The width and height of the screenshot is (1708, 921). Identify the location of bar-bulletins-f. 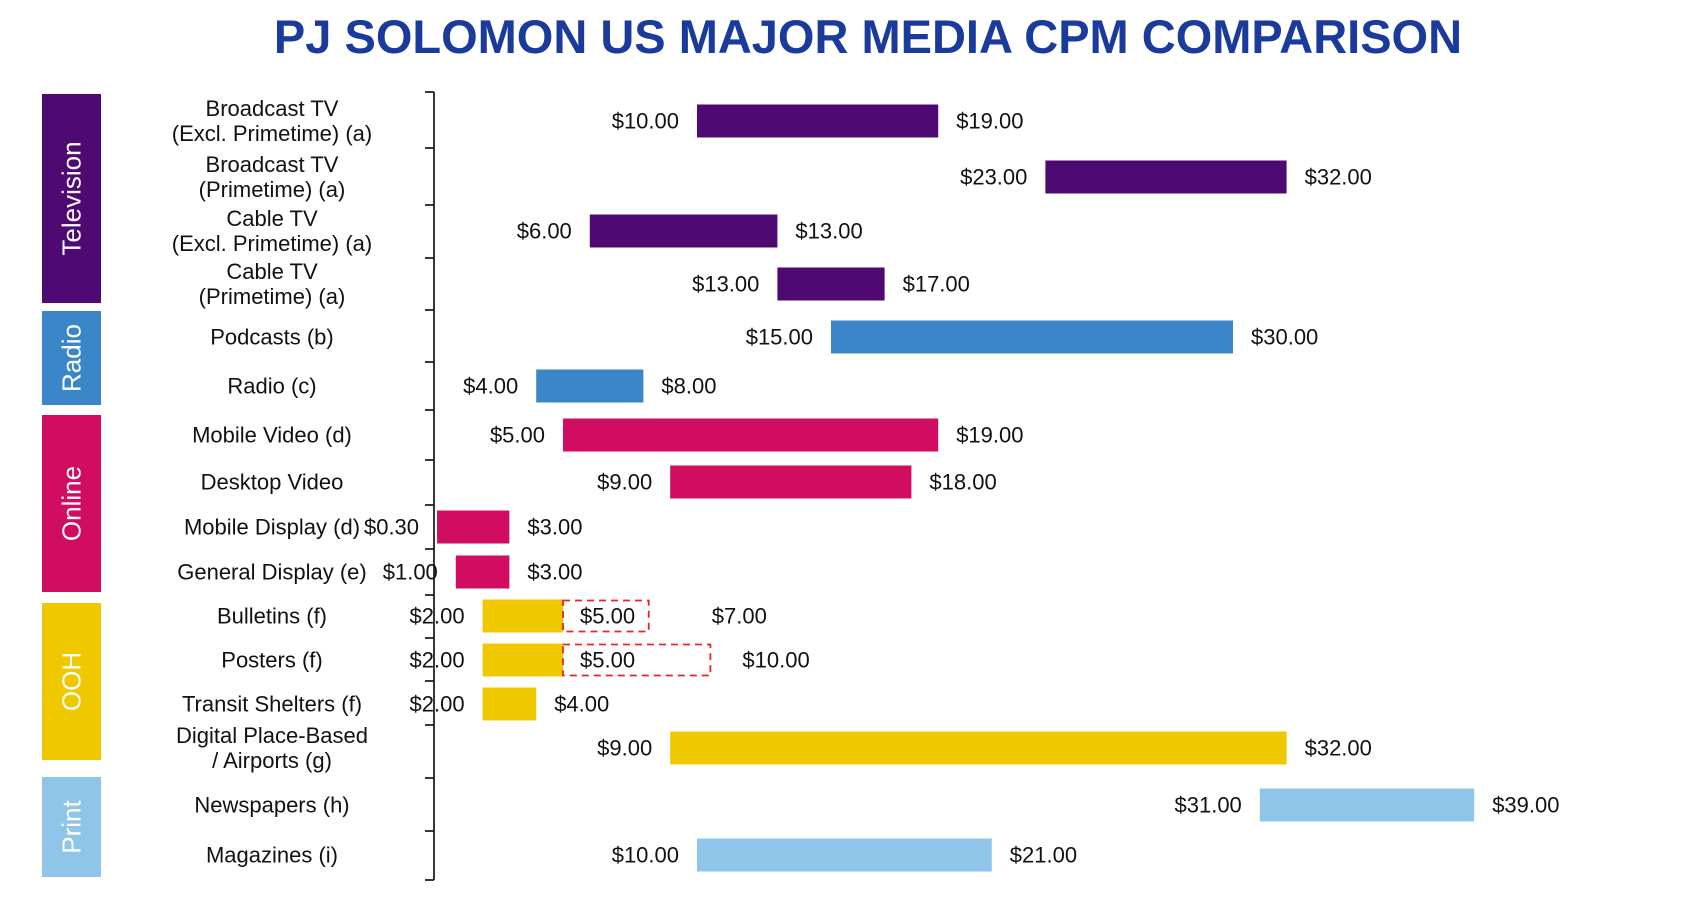
(522, 616).